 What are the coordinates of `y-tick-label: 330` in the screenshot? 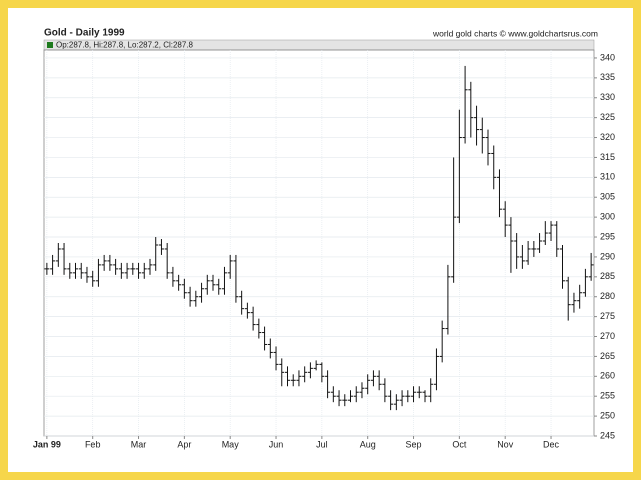 It's located at (607, 97).